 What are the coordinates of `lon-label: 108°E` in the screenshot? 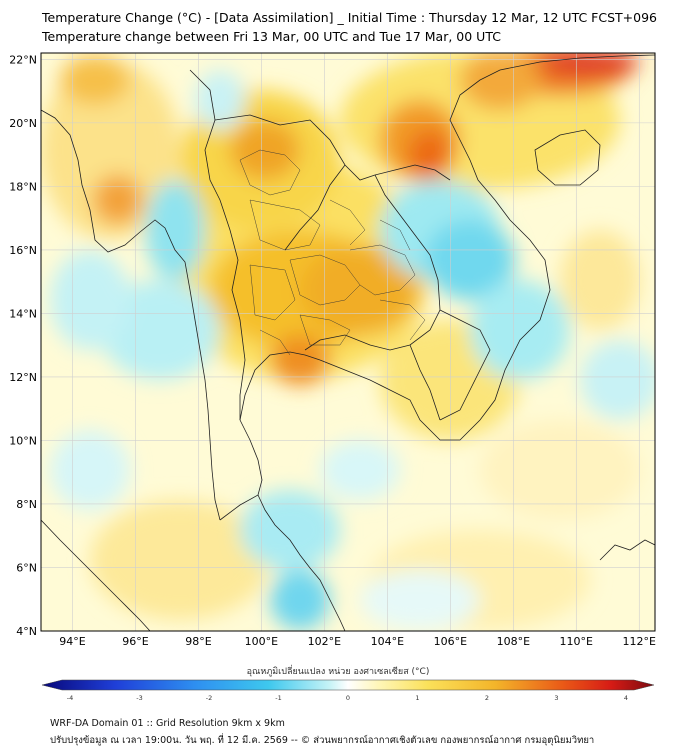 It's located at (513, 641).